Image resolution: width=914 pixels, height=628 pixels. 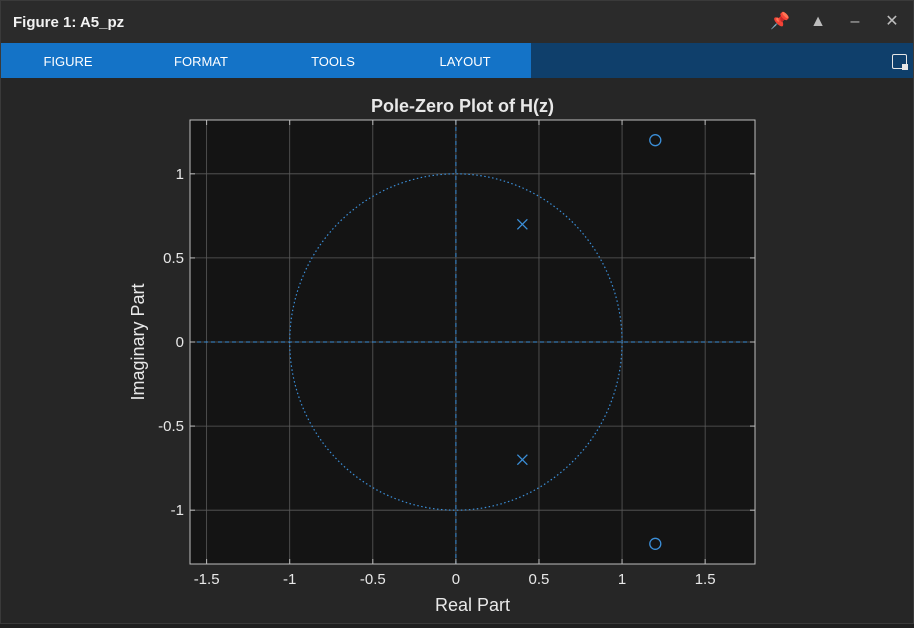 What do you see at coordinates (177, 510) in the screenshot?
I see `y-tick-label: -1` at bounding box center [177, 510].